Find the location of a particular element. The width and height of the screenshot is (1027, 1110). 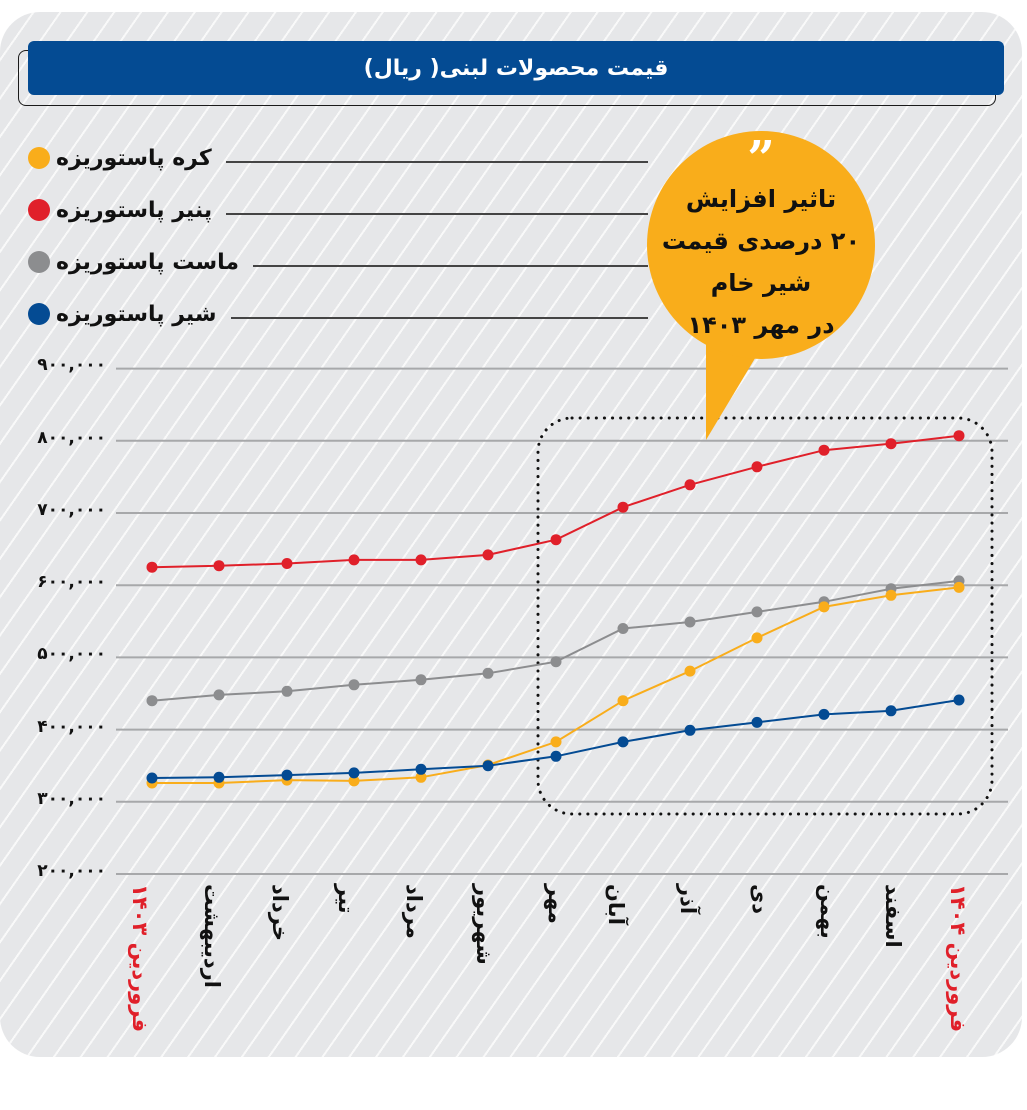

y-tick-label: ۳۰۰,۰۰۰ is located at coordinates (71, 799).